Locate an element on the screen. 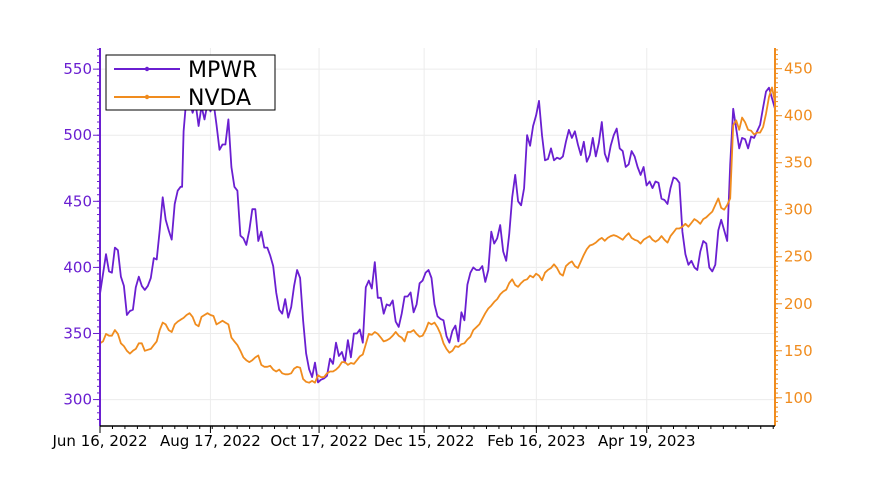  x-tick-label: Feb 16, 2023 is located at coordinates (536, 441).